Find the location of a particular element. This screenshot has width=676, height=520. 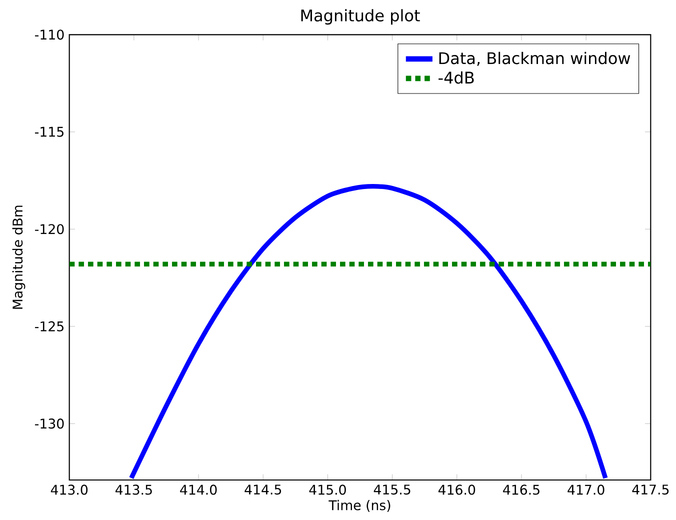

legend-label: Data, Blackman window is located at coordinates (534, 59).